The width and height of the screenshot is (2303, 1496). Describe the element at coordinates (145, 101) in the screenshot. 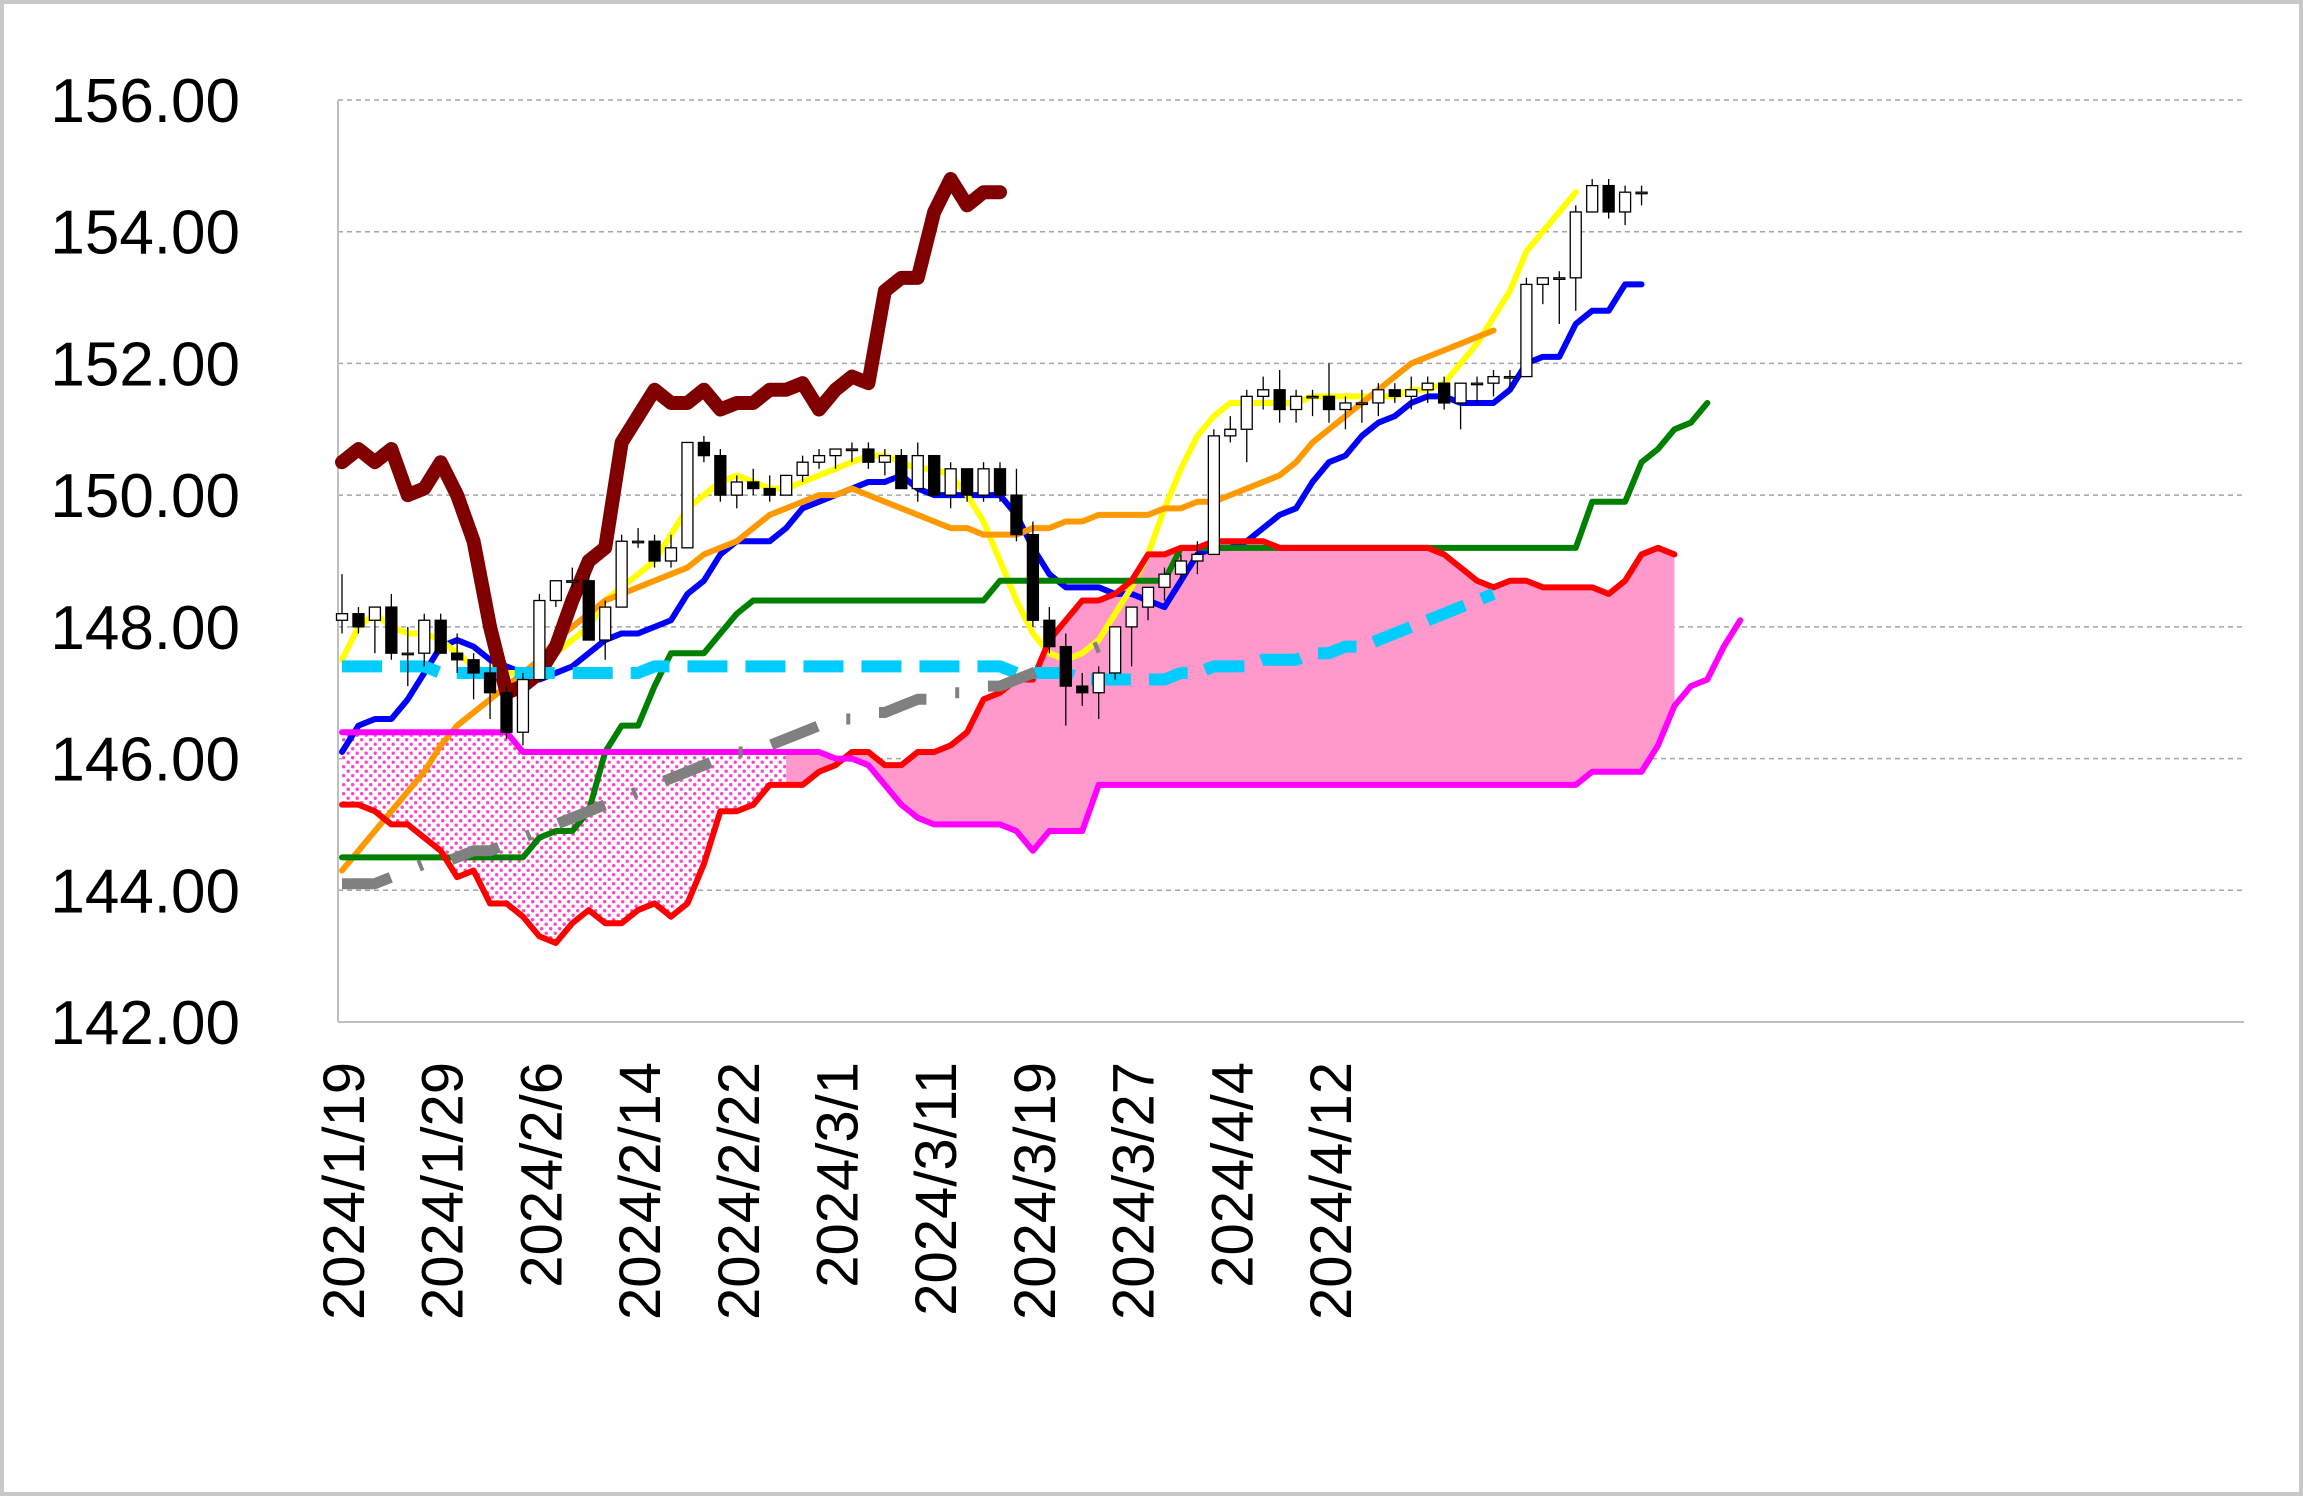

I see `y-tick-label: 156.00` at that location.